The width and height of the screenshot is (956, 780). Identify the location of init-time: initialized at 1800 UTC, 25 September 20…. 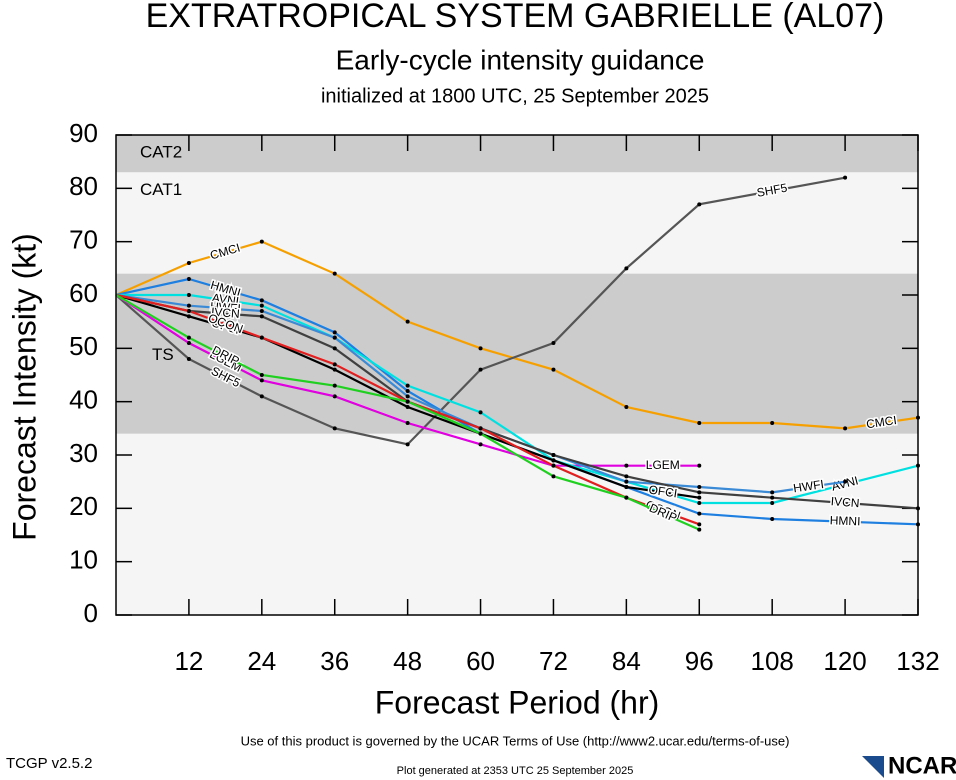
(515, 96).